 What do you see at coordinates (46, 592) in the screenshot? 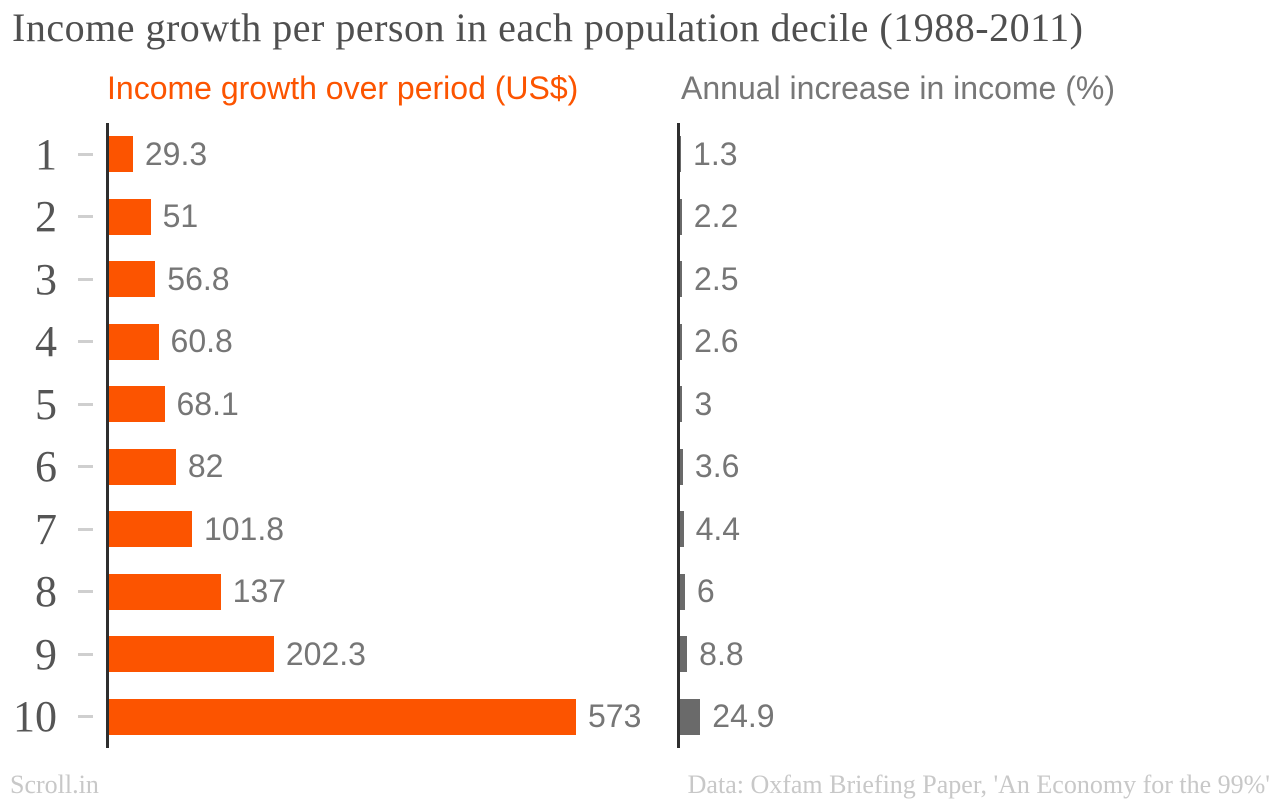
I see `decile-label: 8` at bounding box center [46, 592].